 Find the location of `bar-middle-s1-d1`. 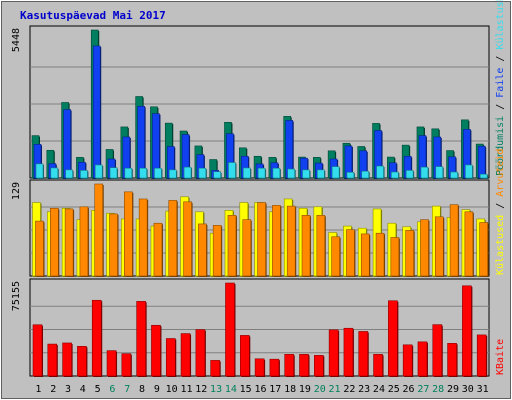

bar-middle-s1-d1 is located at coordinates (39, 248).